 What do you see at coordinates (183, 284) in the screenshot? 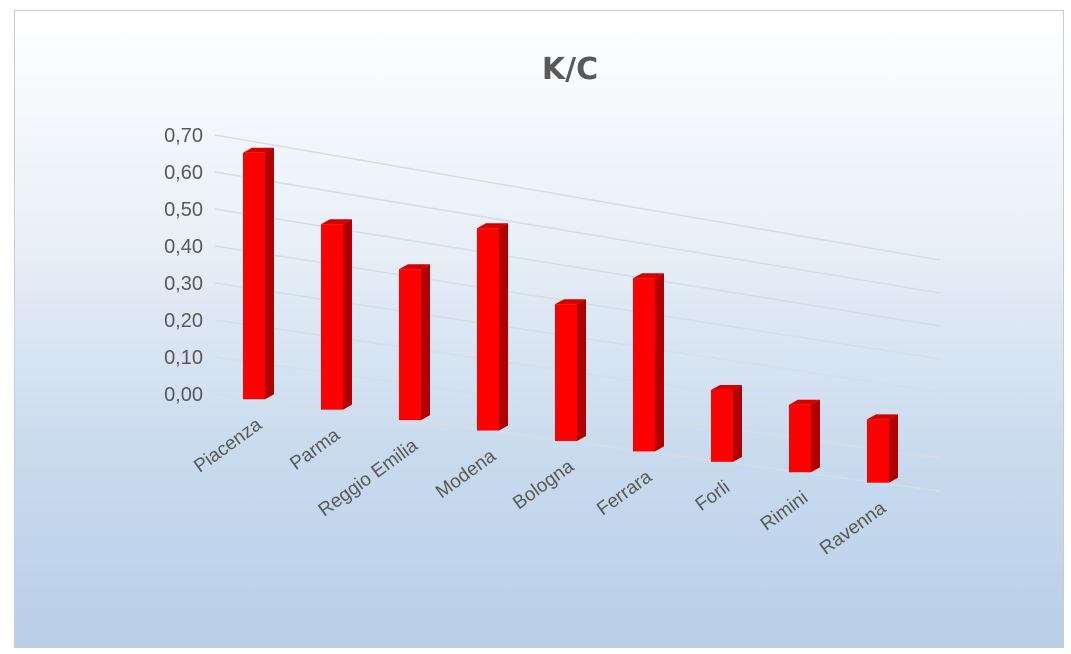
I see `y-tick-label: 0,30` at bounding box center [183, 284].